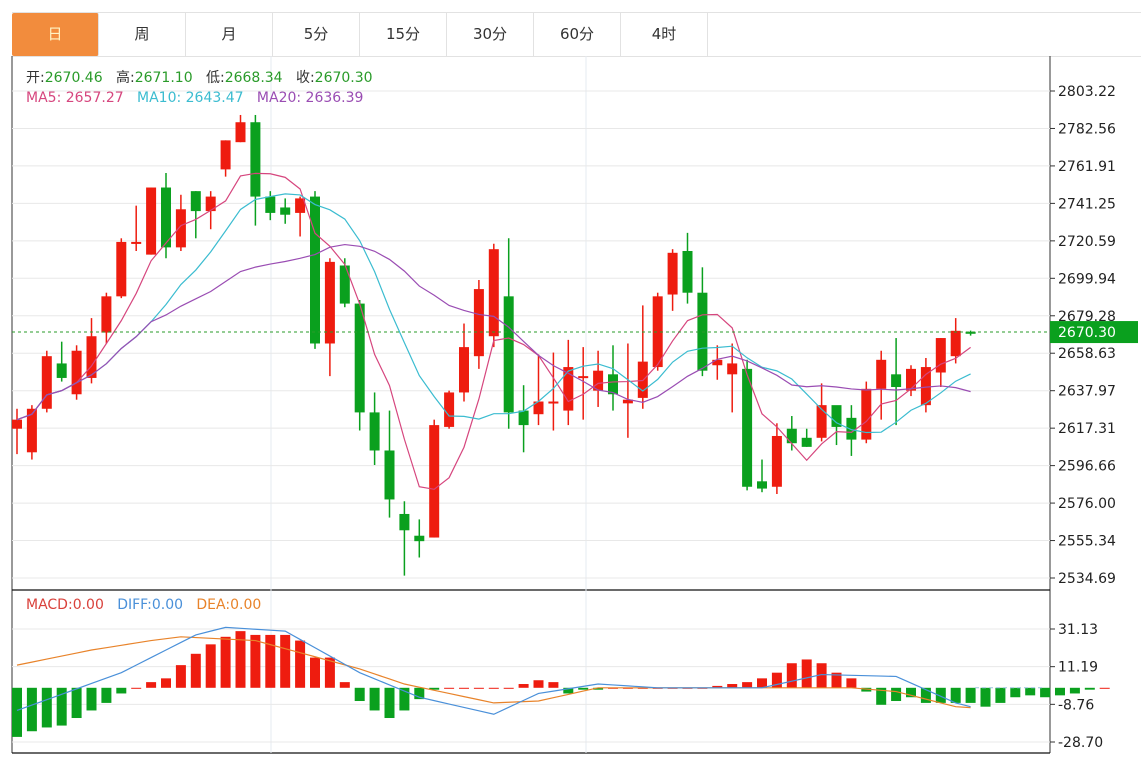  Describe the element at coordinates (1078, 668) in the screenshot. I see `macd-axis-label: 11.19` at that location.